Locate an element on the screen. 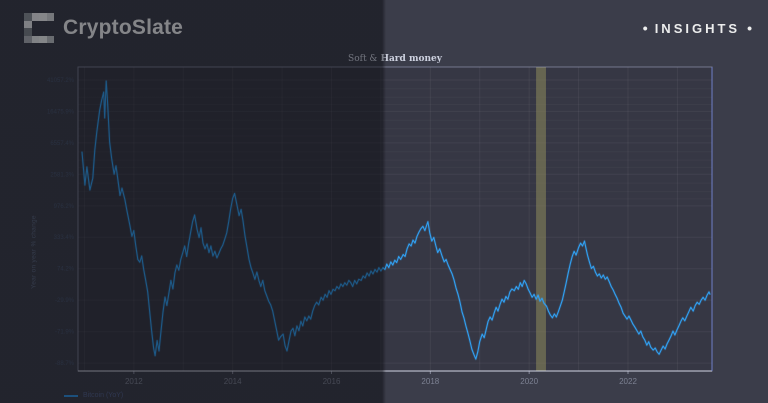 This screenshot has width=768, height=403. y-tick-label: 74.2% is located at coordinates (66, 270).